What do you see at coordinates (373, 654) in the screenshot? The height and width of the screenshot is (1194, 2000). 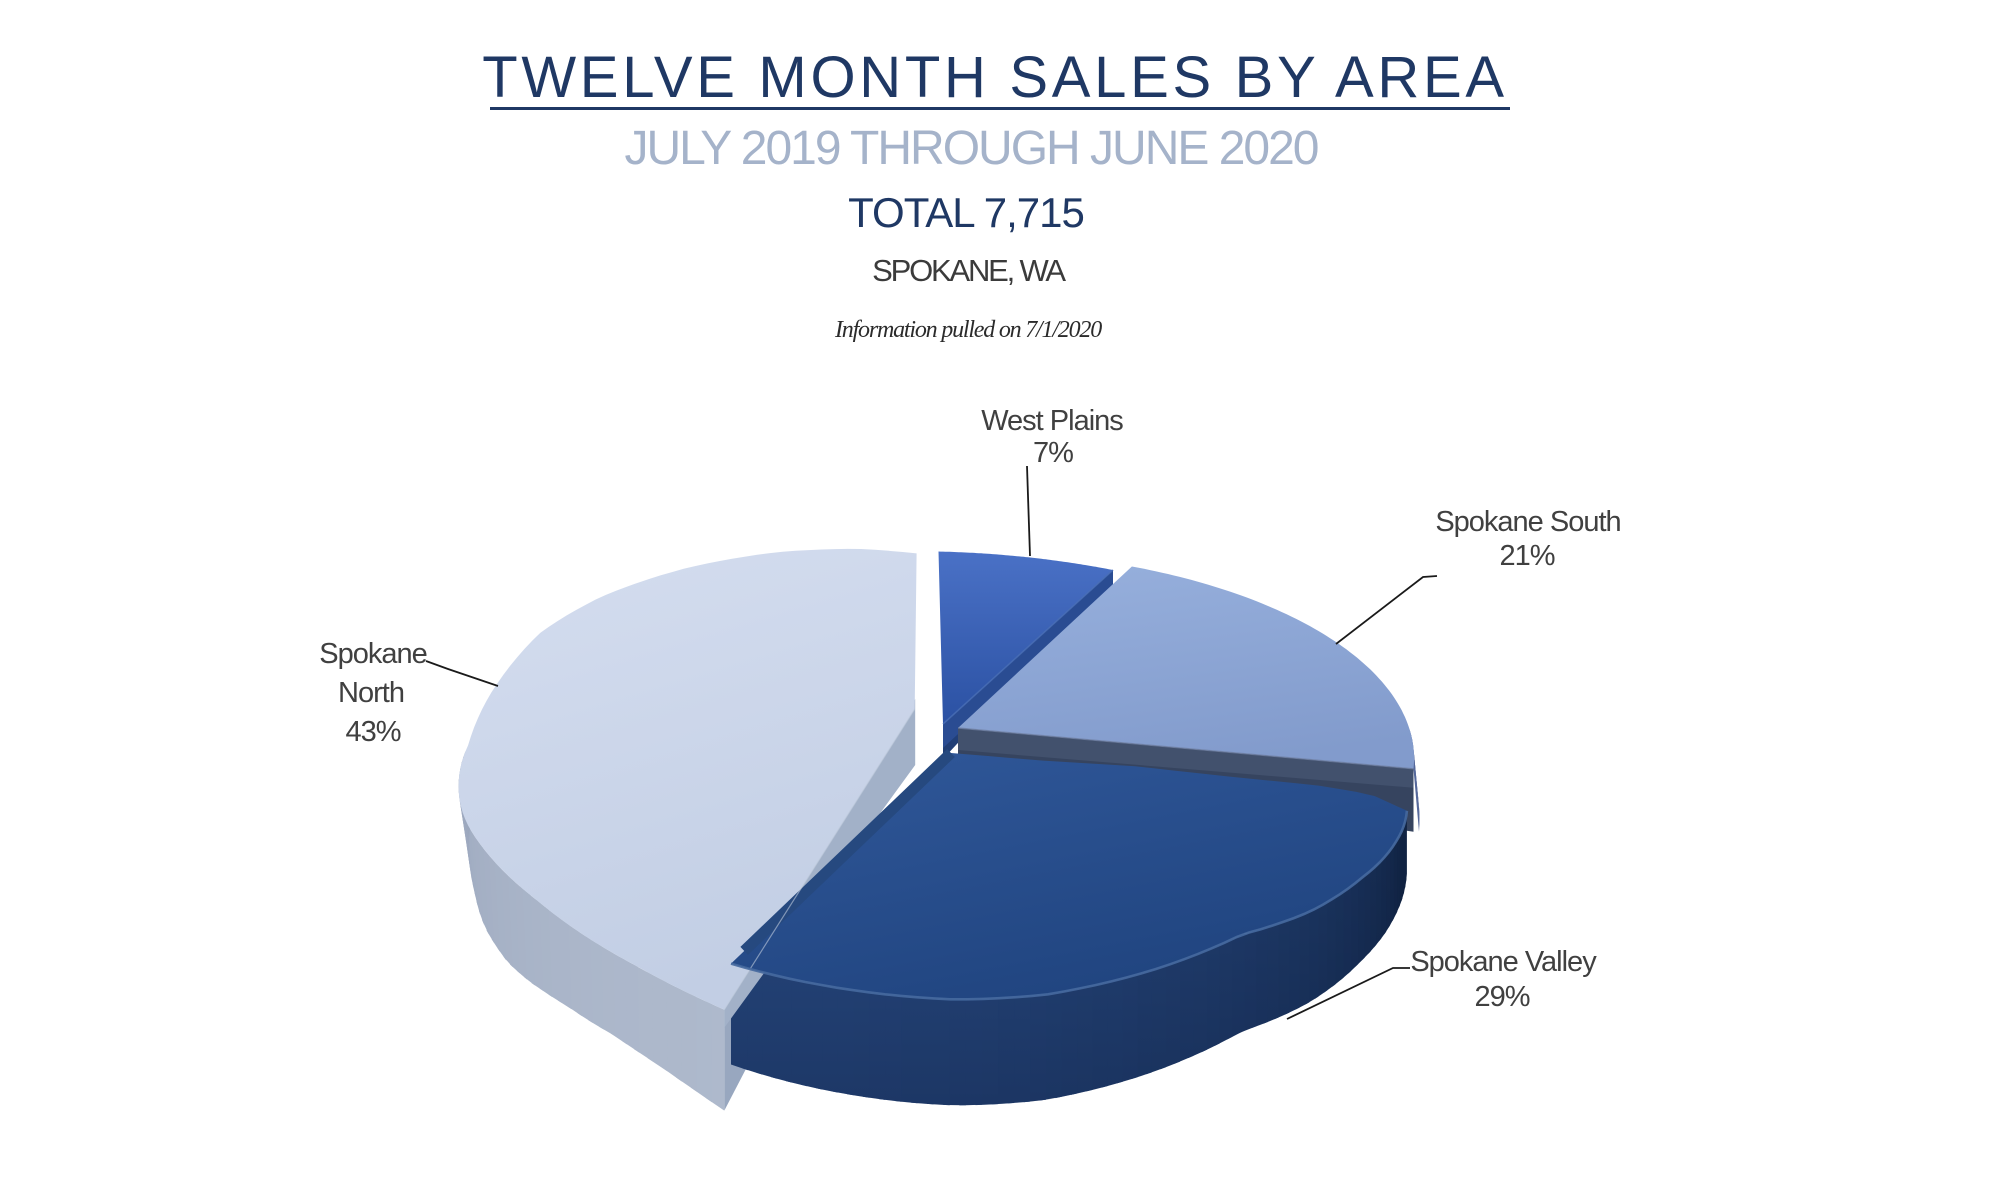 I see `svg-text: Spokane` at bounding box center [373, 654].